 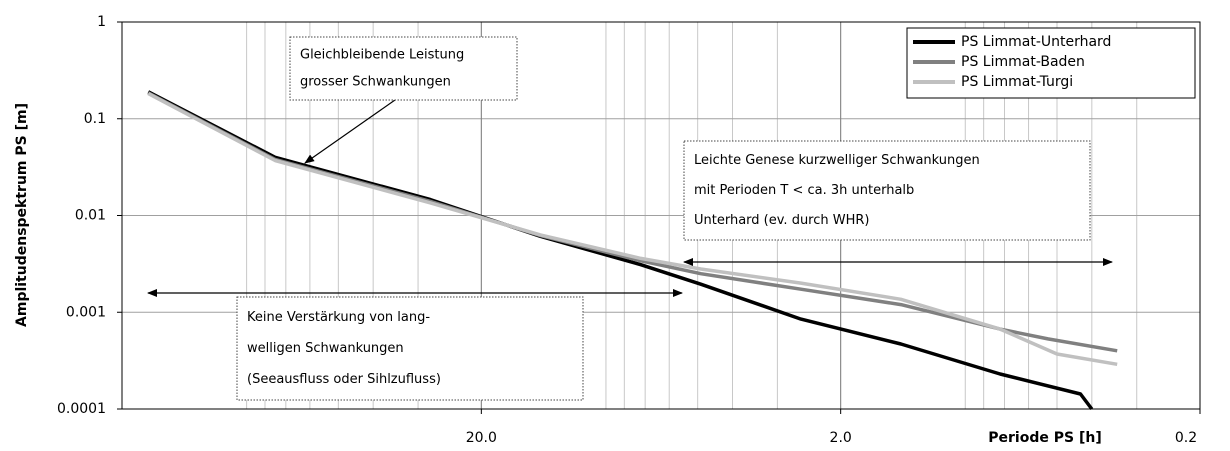 I want to click on y-tick-label: 0.1, so click(x=95, y=119).